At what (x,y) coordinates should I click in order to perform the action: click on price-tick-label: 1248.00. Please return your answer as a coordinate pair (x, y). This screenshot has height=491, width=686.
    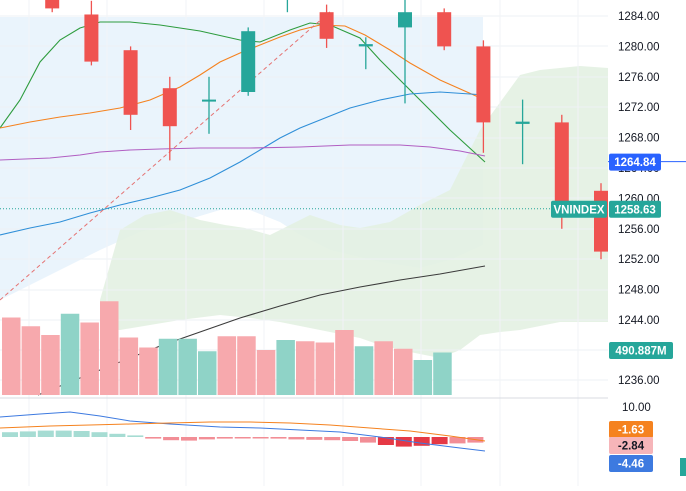
    Looking at the image, I should click on (639, 291).